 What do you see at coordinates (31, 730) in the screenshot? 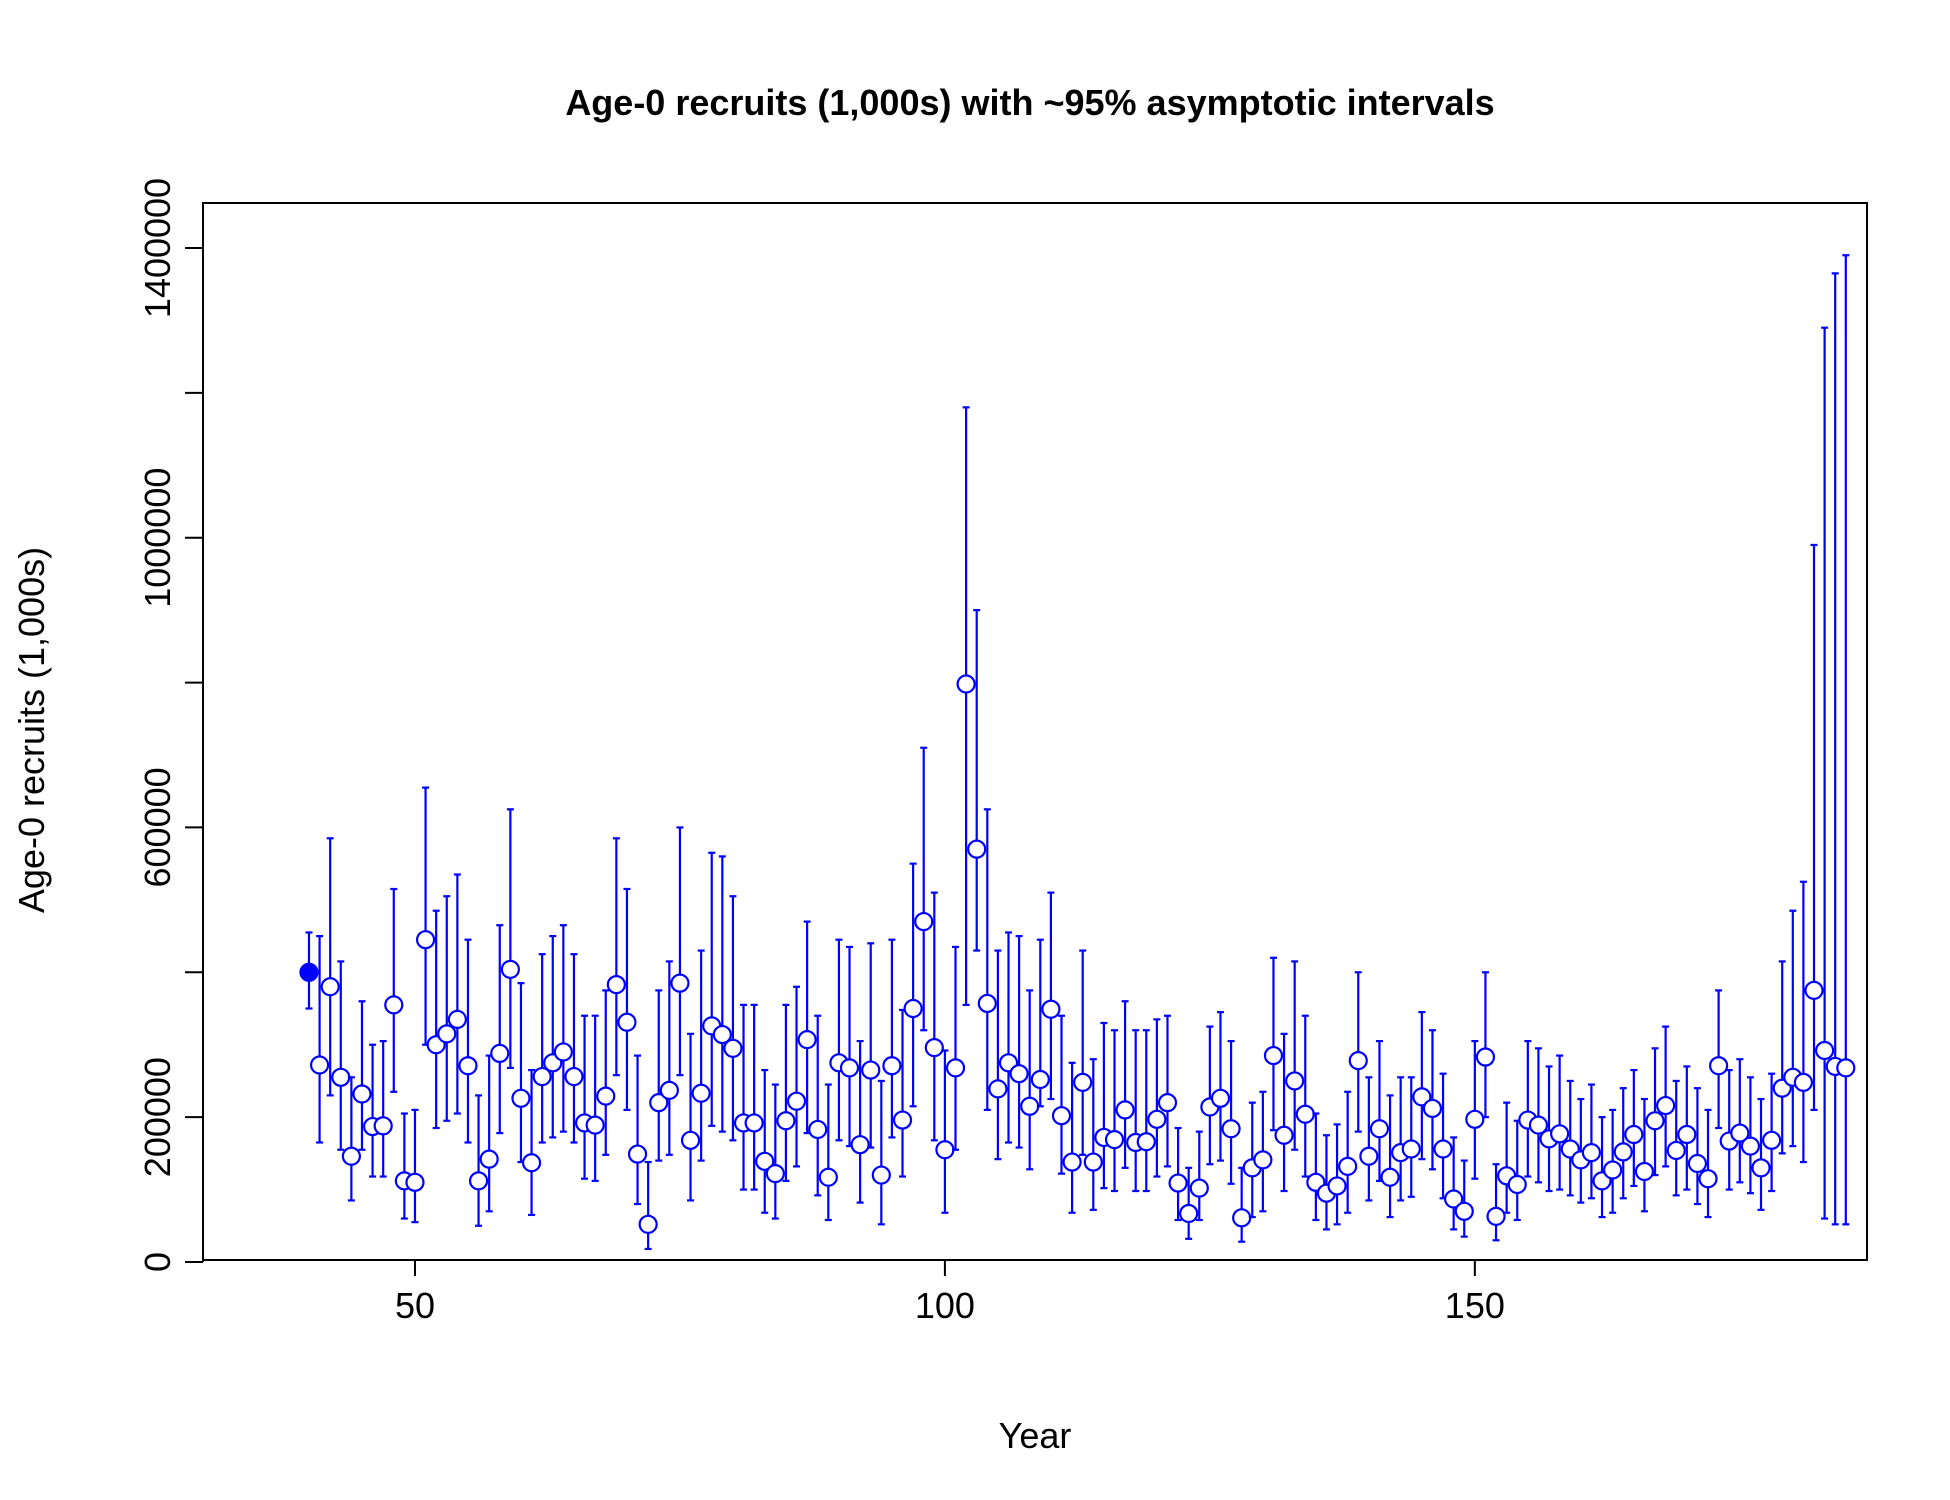
I see `y-axis-label: Age-0 recruits (1,000s)` at bounding box center [31, 730].